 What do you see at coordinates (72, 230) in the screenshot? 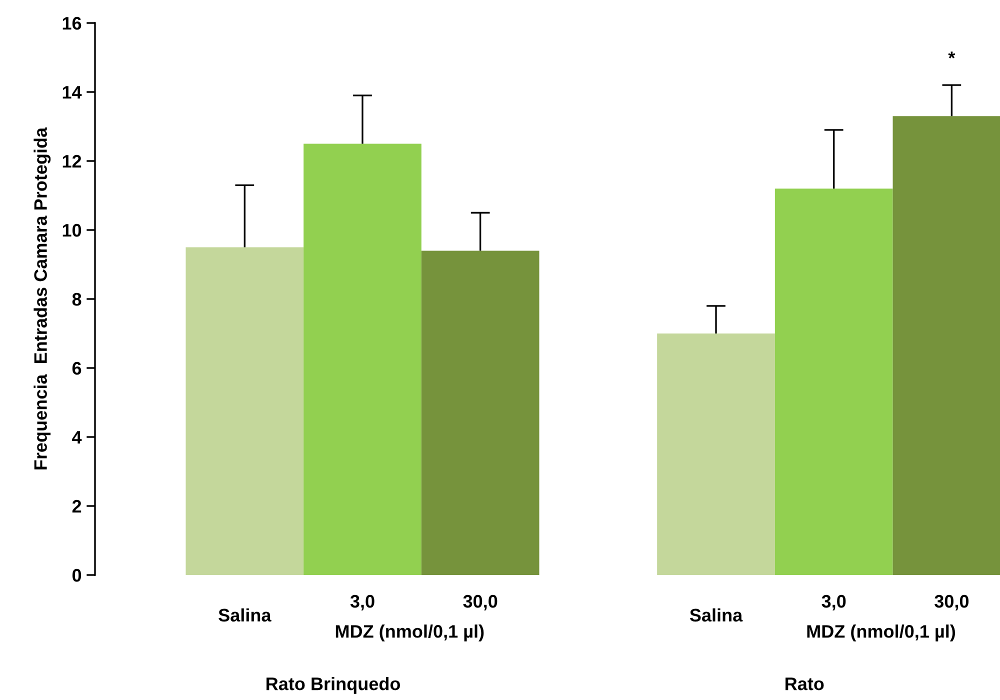
I see `y-tick-label: 10` at bounding box center [72, 230].